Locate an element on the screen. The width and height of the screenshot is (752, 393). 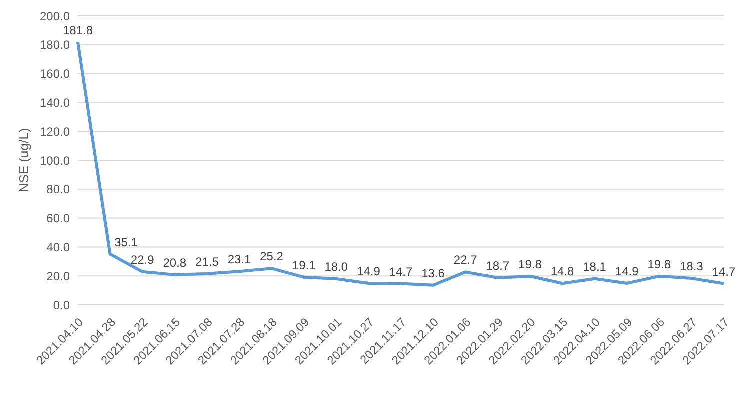
y-tick-label: 40.0 is located at coordinates (58, 247).